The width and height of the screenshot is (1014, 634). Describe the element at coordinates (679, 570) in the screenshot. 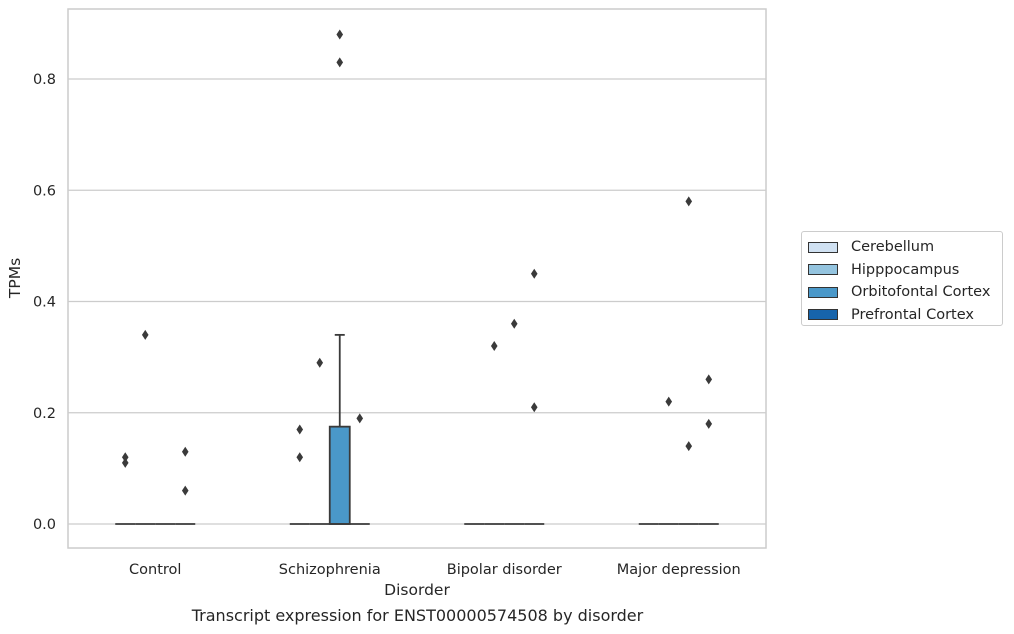

I see `x-tick-label: Major depression` at that location.